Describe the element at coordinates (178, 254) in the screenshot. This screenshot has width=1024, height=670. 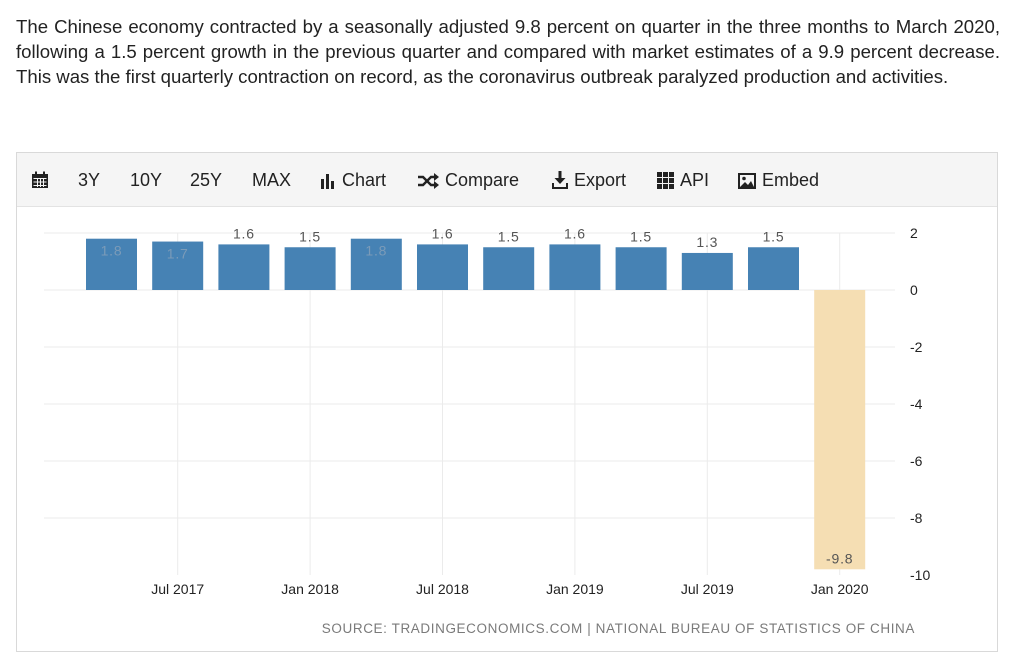
I see `data-label: 1.7` at that location.